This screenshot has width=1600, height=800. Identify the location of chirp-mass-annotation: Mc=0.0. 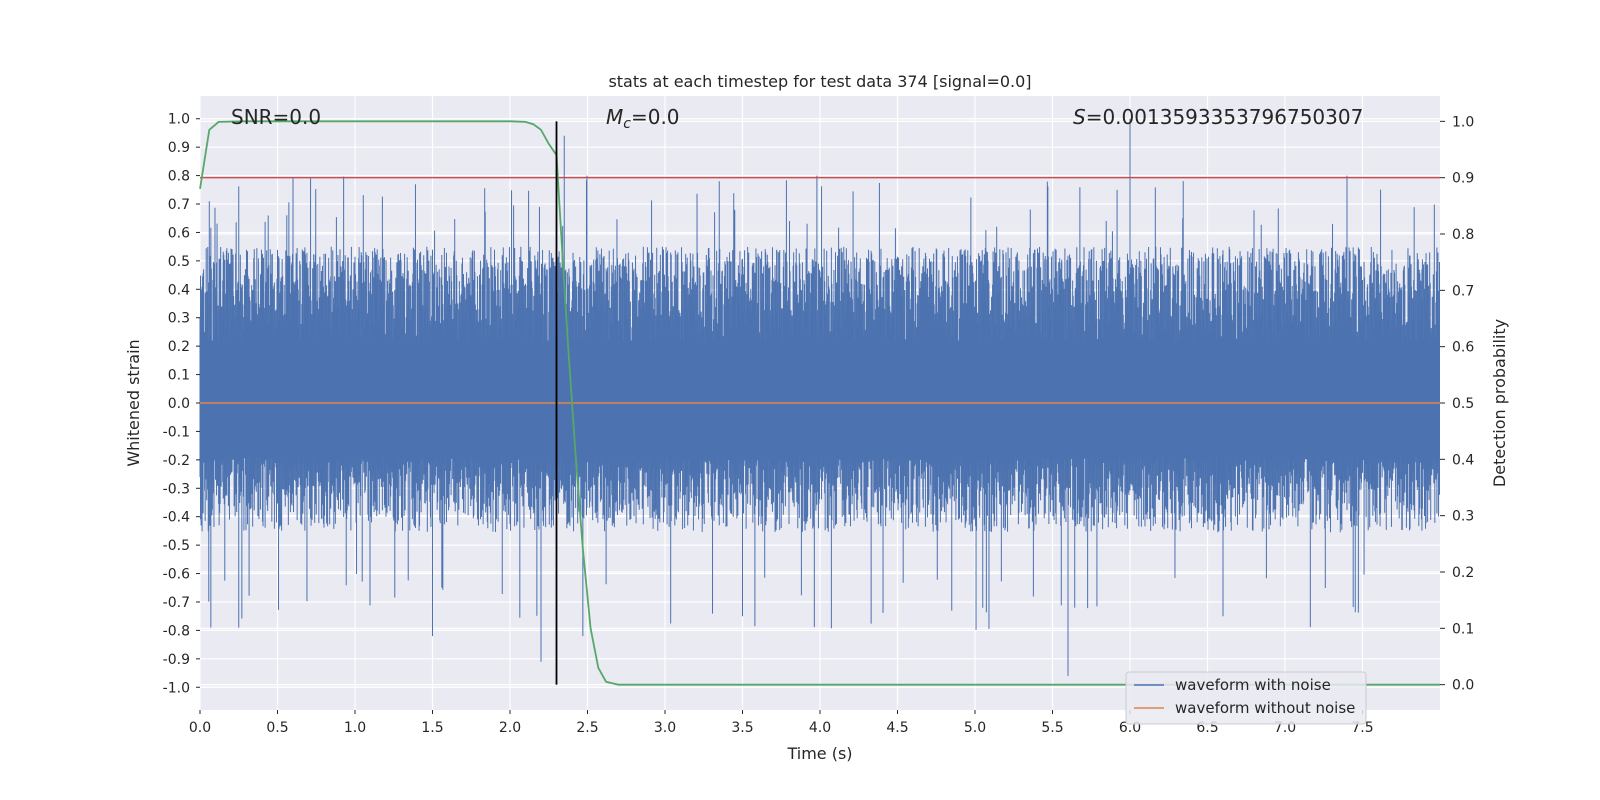
(643, 118).